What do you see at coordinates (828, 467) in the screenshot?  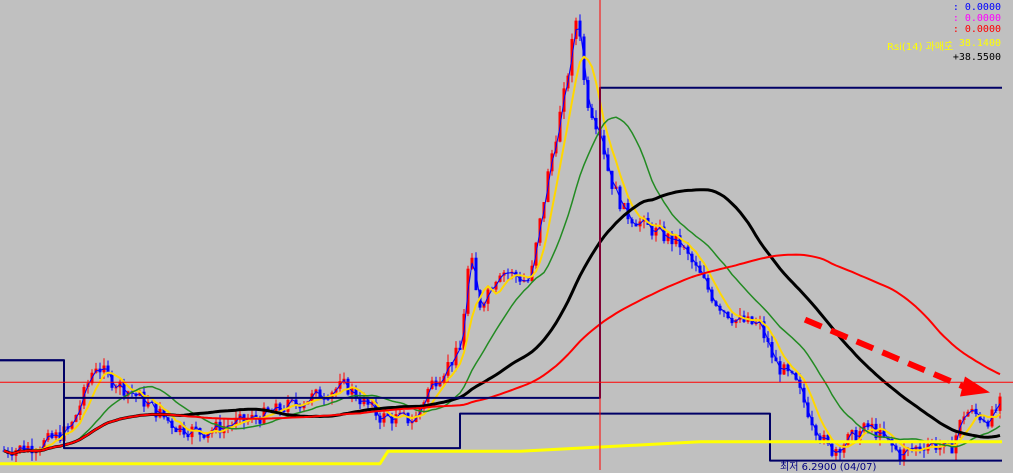 I see `lowest-price-label: 최저 6.2900 (04/07)` at bounding box center [828, 467].